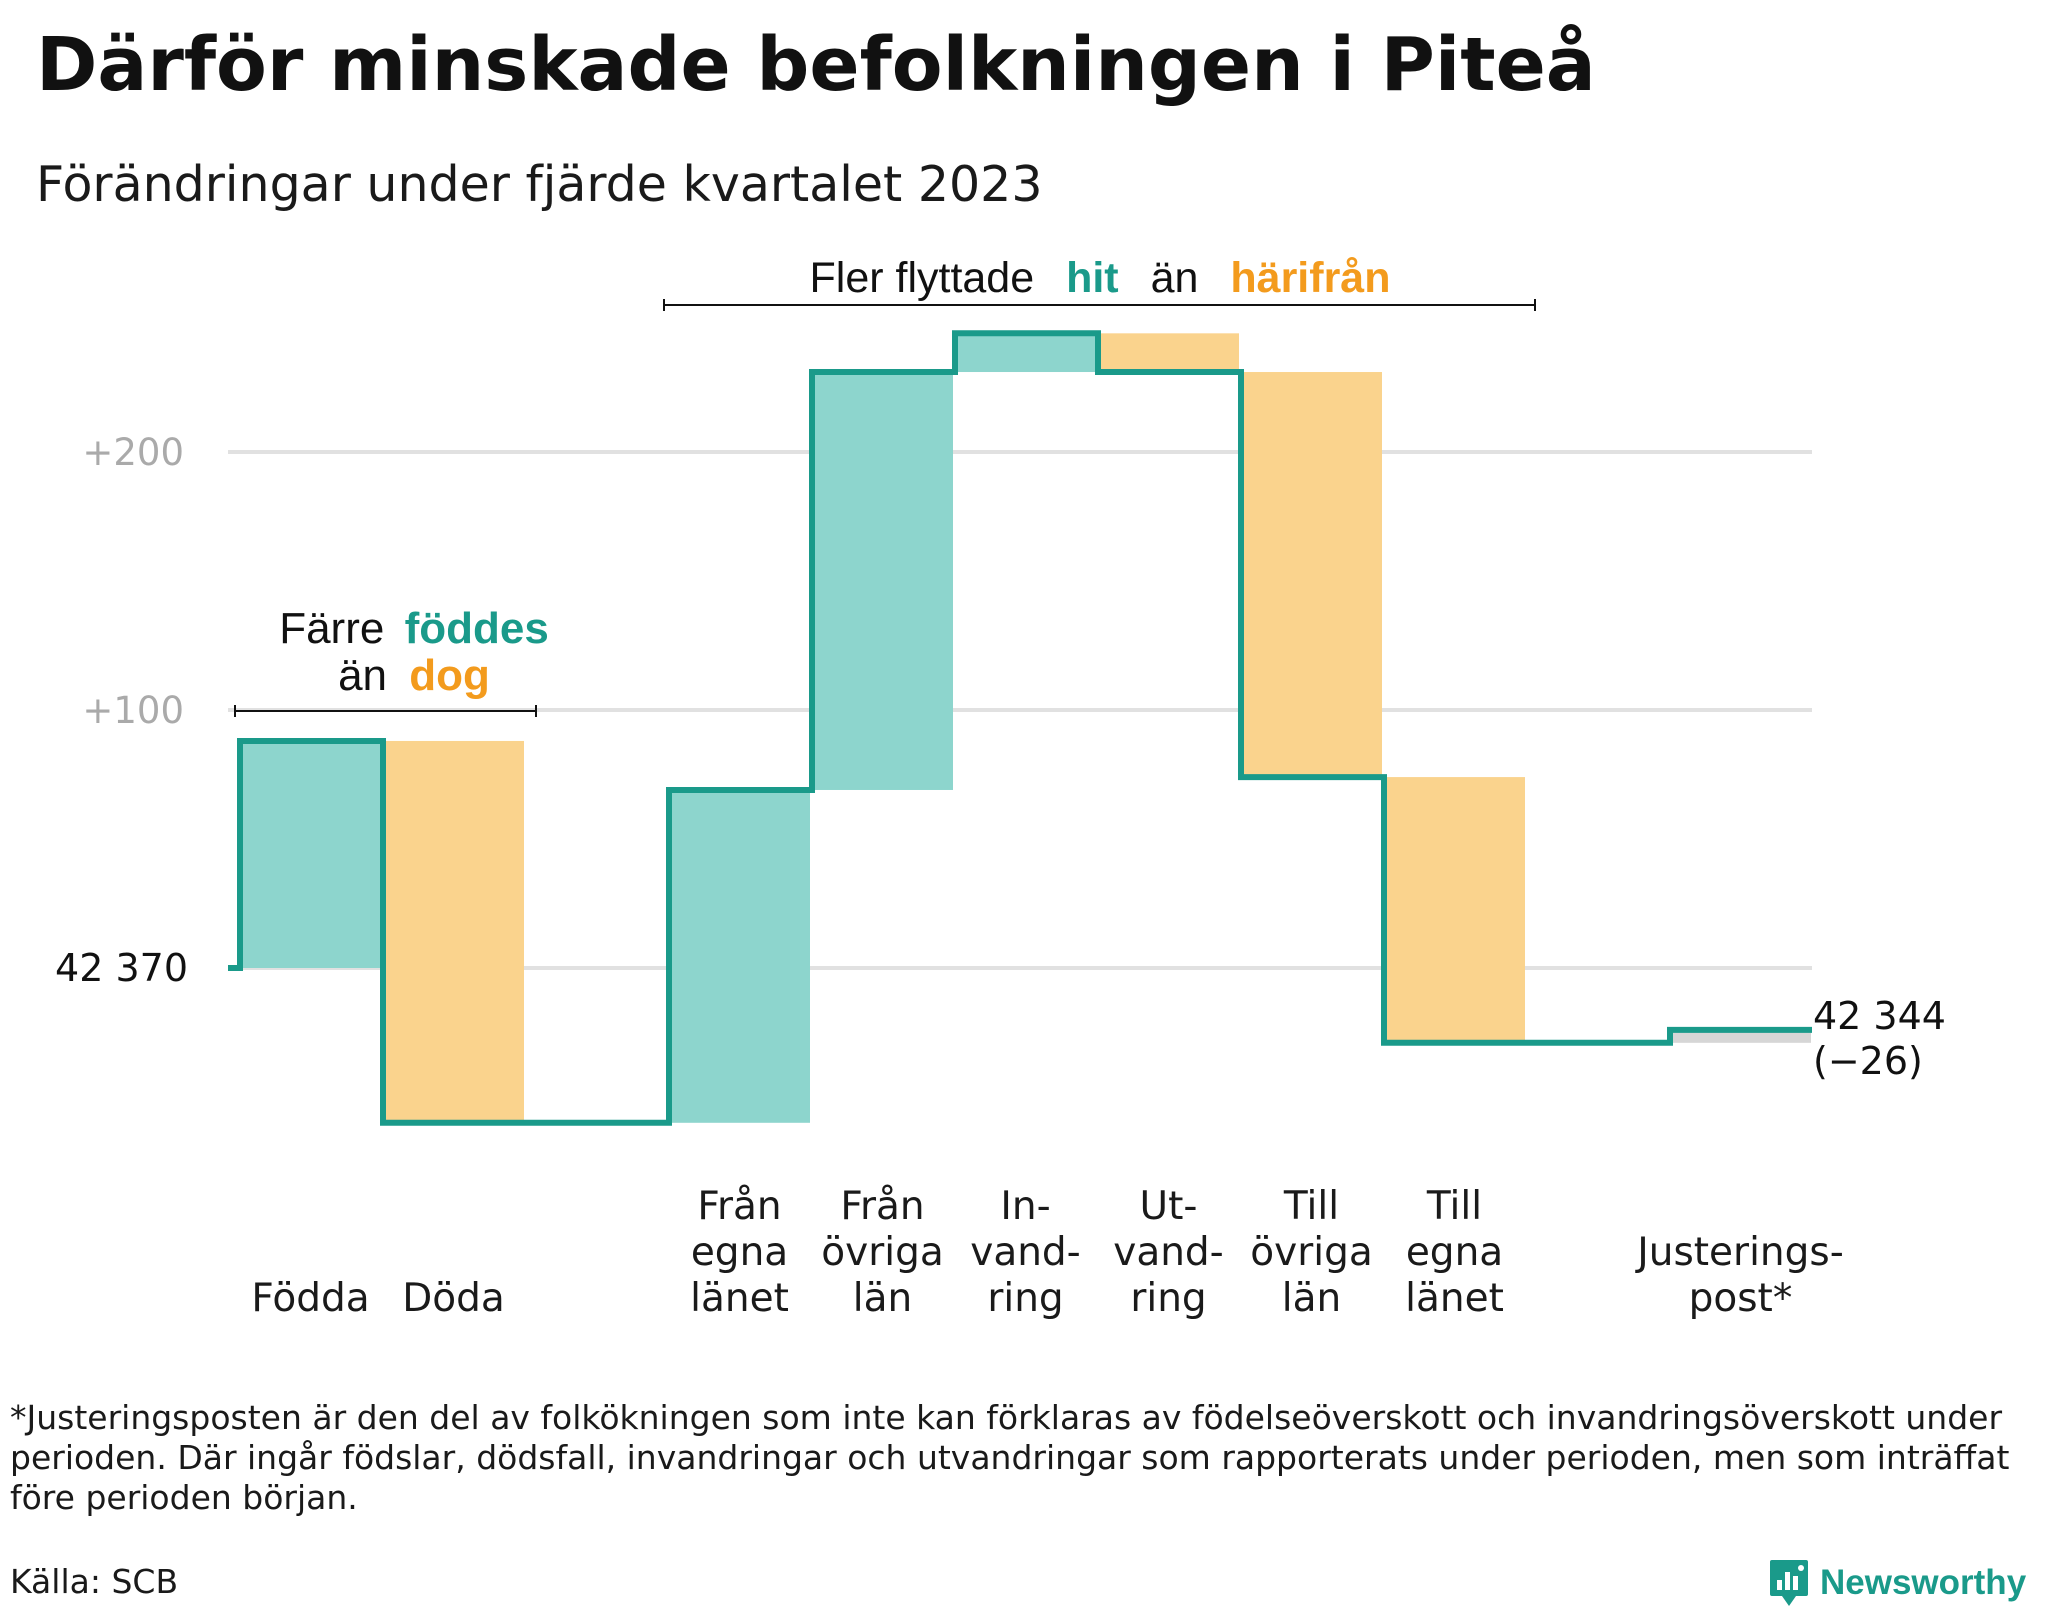  Describe the element at coordinates (1025, 1206) in the screenshot. I see `category-label: In-` at that location.